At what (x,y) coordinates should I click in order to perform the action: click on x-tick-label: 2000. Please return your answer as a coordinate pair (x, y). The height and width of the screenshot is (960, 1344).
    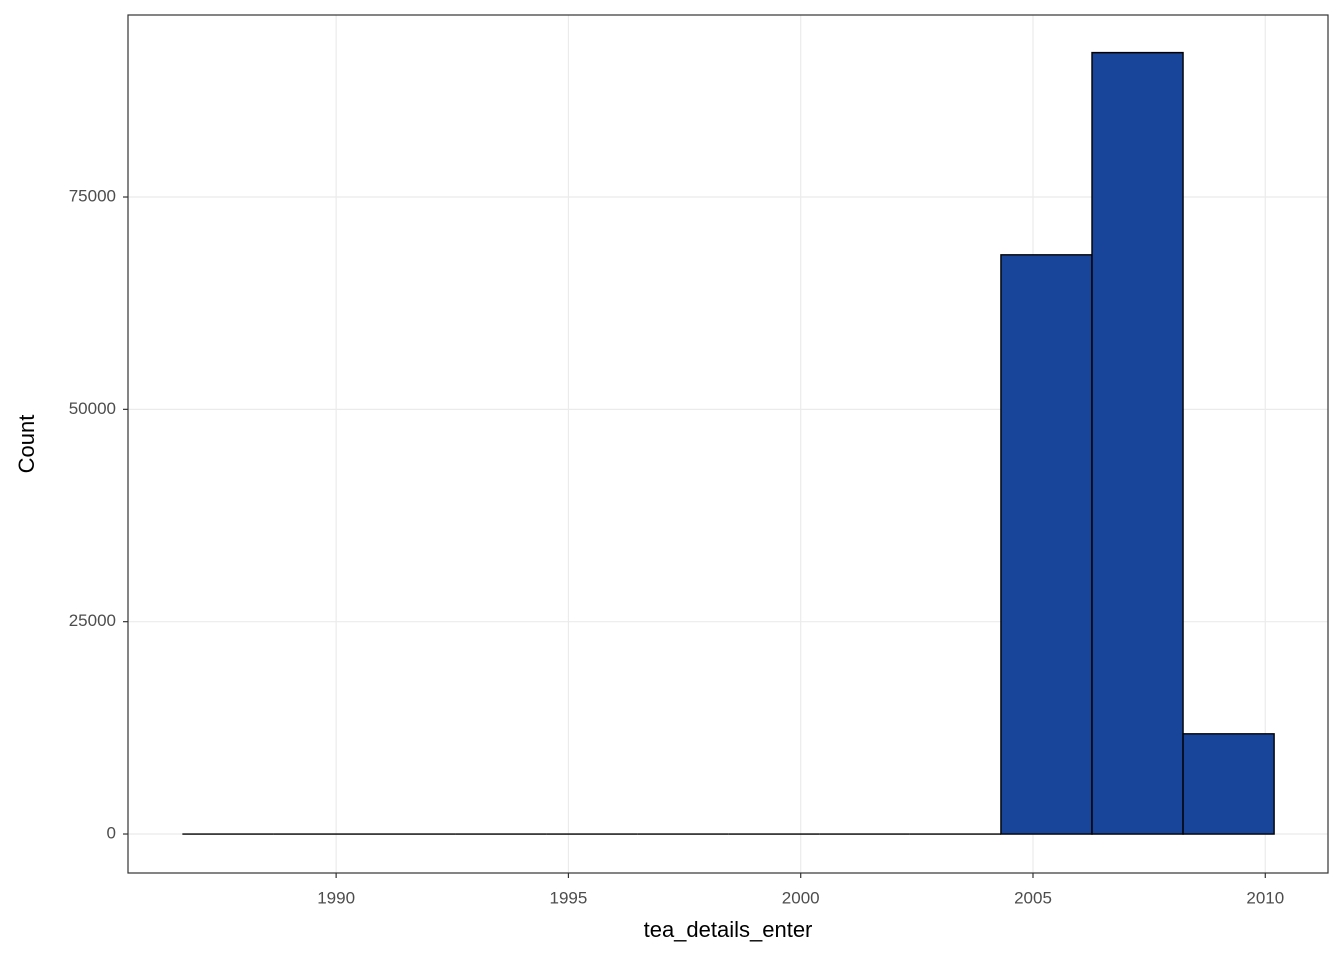
    Looking at the image, I should click on (801, 897).